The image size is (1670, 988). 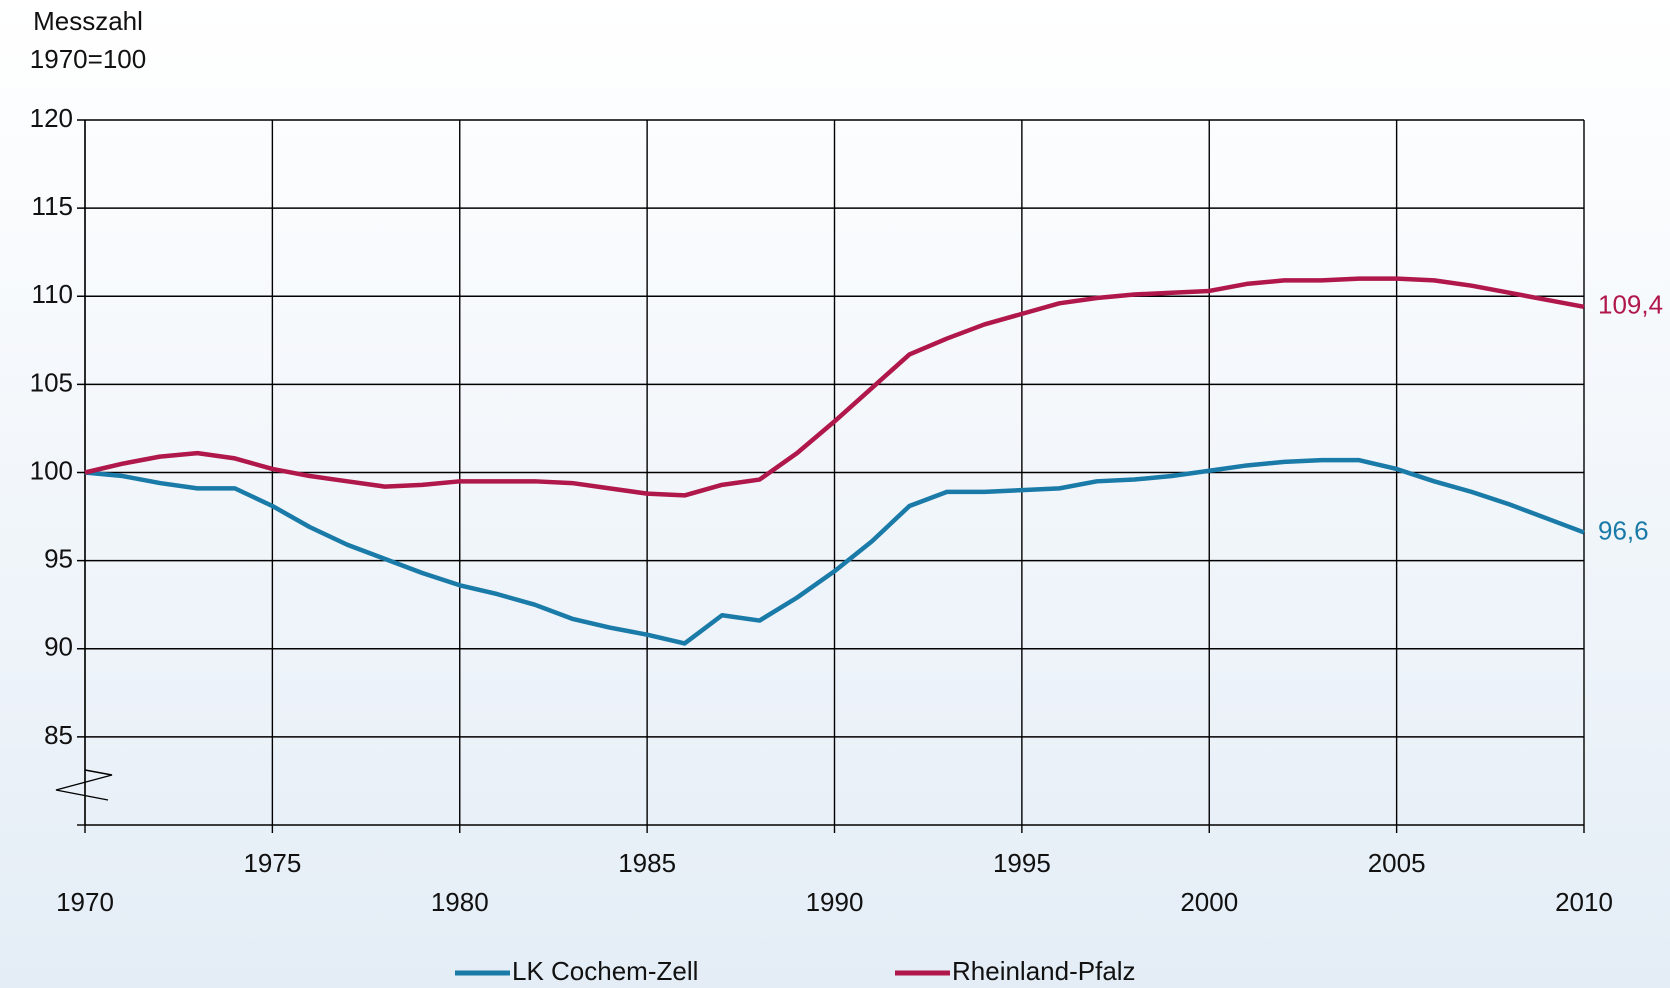 I want to click on y-tick-label: 100, so click(x=51, y=470).